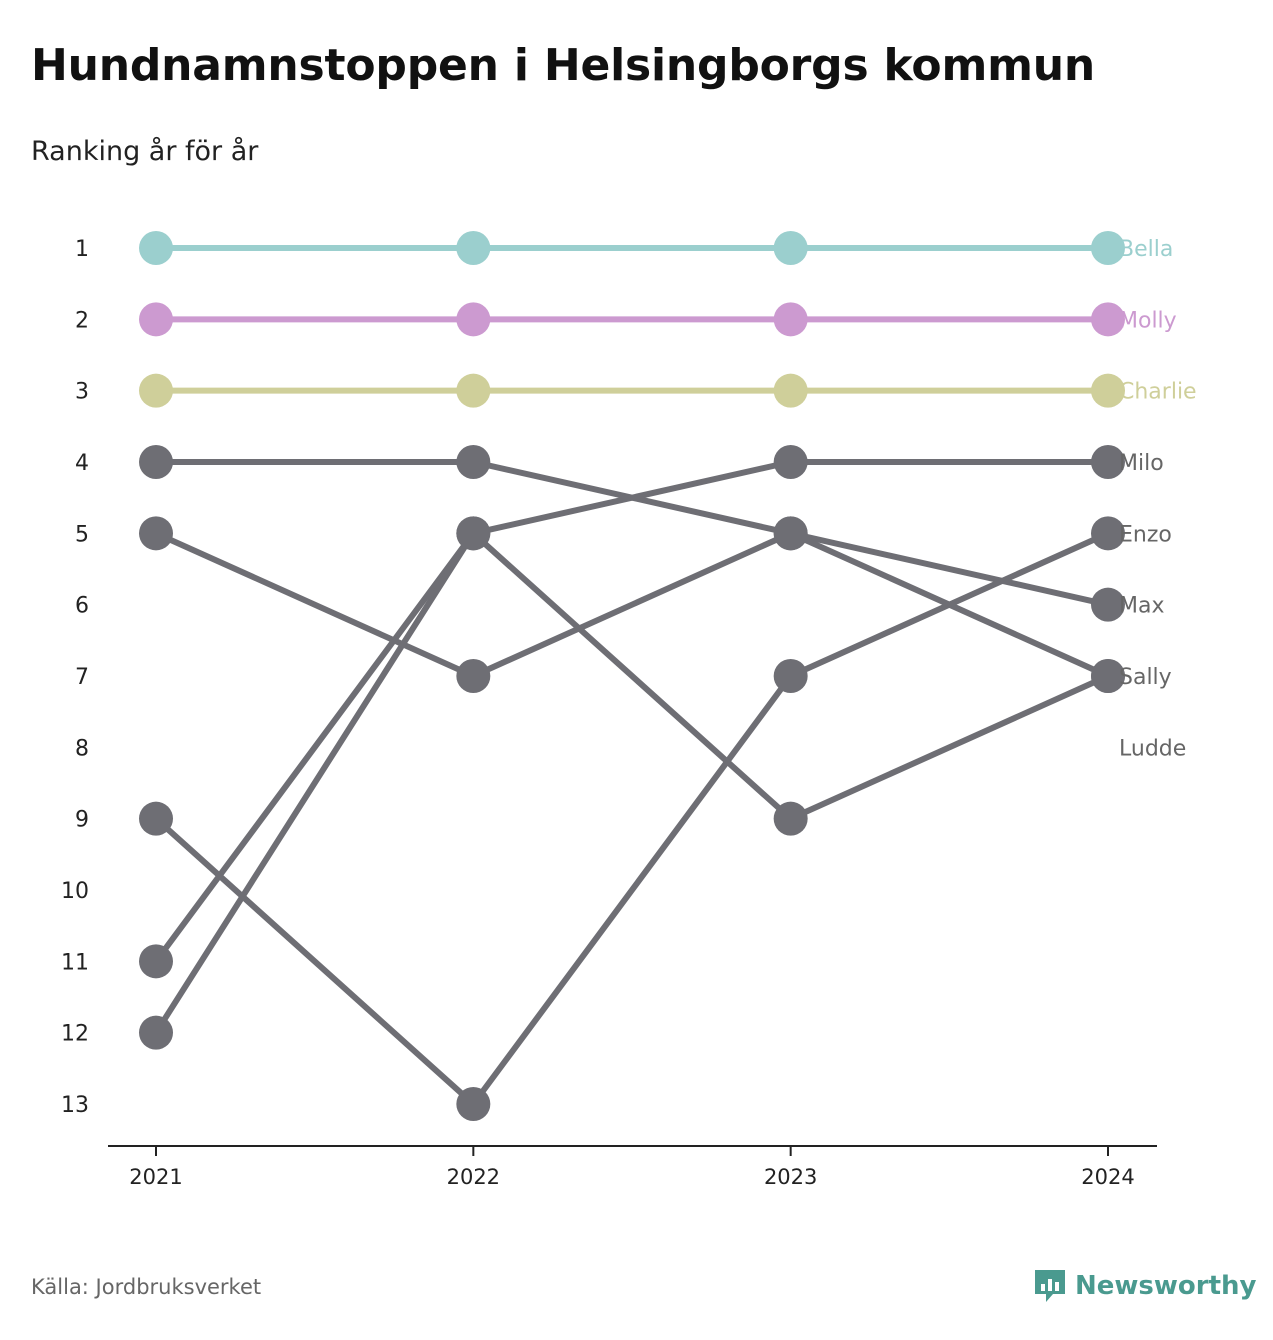  What do you see at coordinates (1141, 606) in the screenshot?
I see `end-label-max: Max` at bounding box center [1141, 606].